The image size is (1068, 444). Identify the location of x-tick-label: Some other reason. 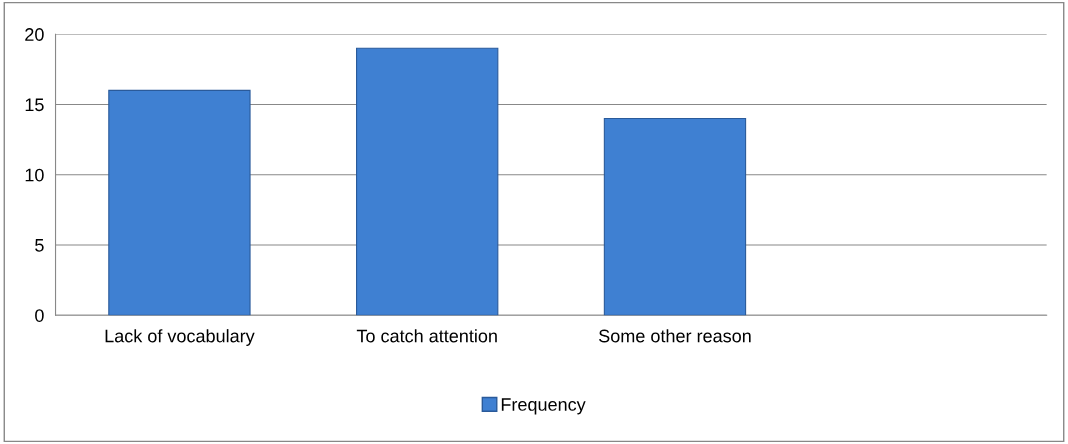
(675, 336).